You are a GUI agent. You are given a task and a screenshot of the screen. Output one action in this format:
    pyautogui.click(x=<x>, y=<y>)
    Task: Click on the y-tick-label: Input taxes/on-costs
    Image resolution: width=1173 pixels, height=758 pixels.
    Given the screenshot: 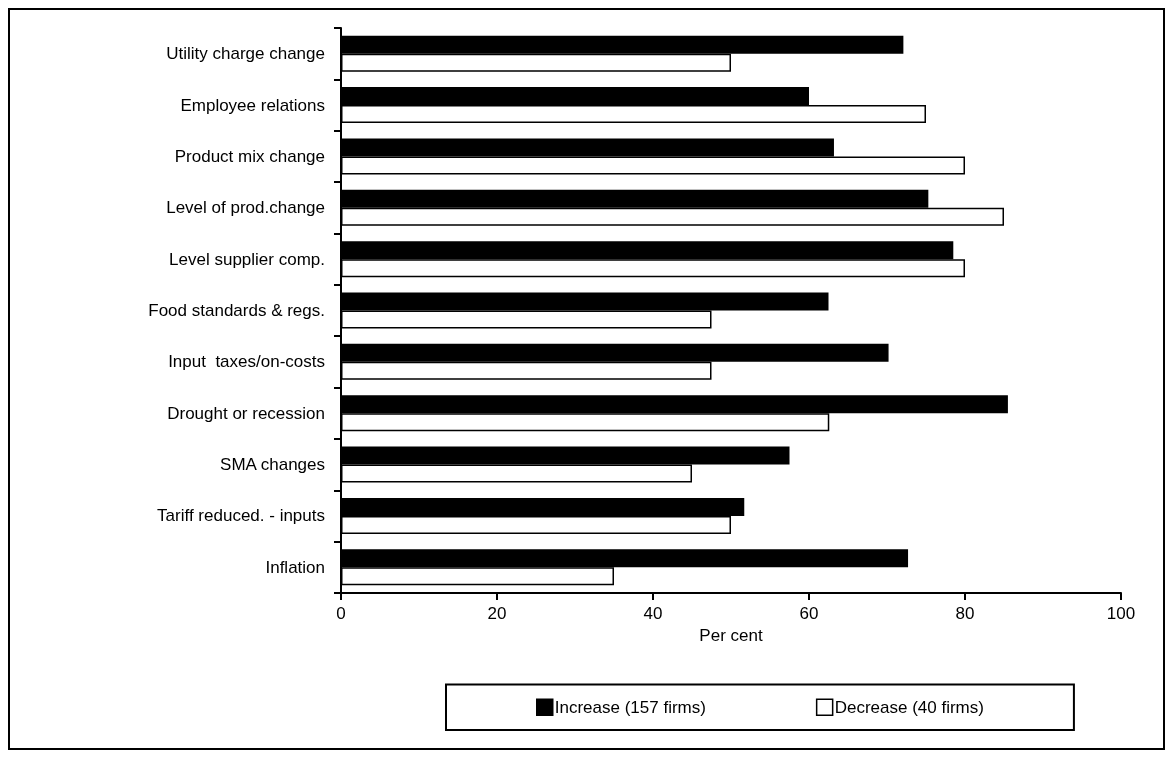 What is the action you would take?
    pyautogui.click(x=246, y=362)
    